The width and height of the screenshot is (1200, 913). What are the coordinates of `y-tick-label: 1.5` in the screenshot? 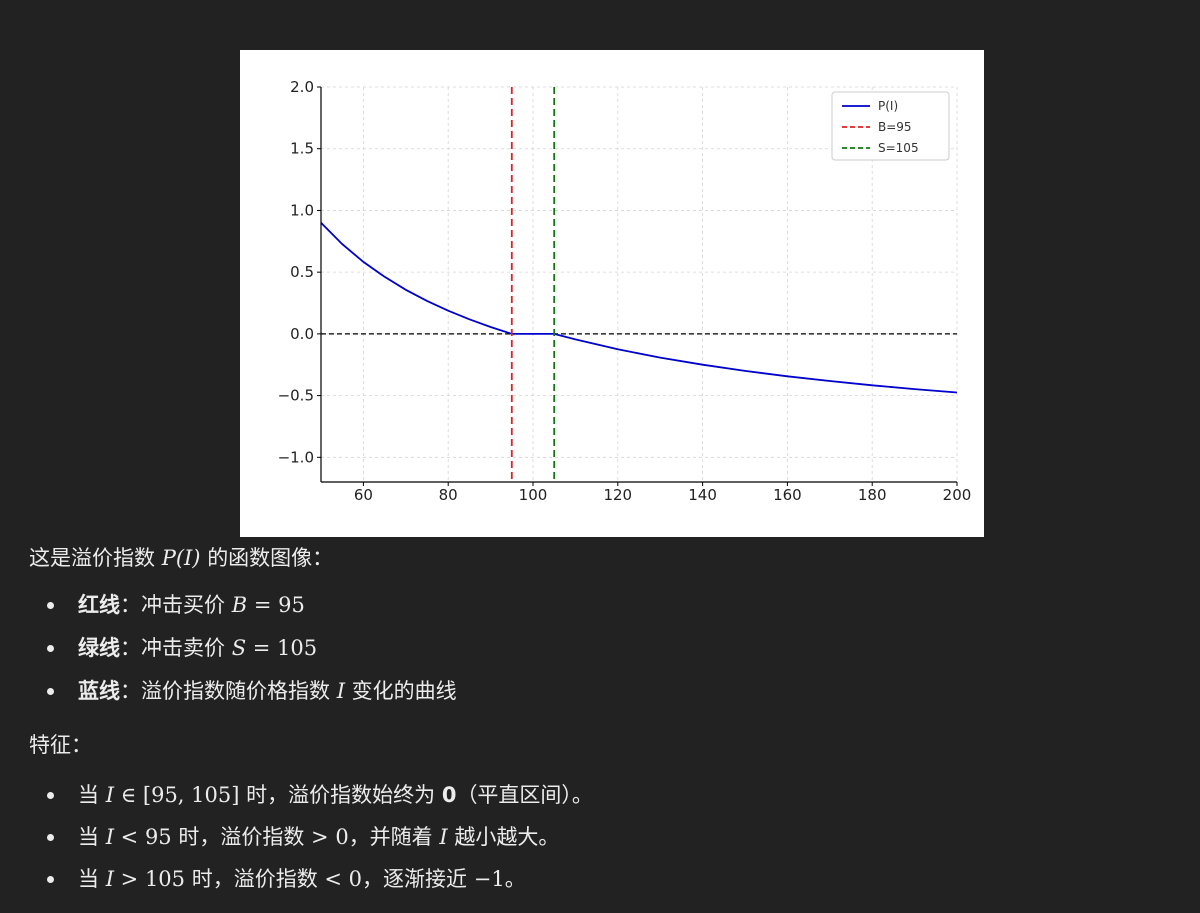 It's located at (302, 149).